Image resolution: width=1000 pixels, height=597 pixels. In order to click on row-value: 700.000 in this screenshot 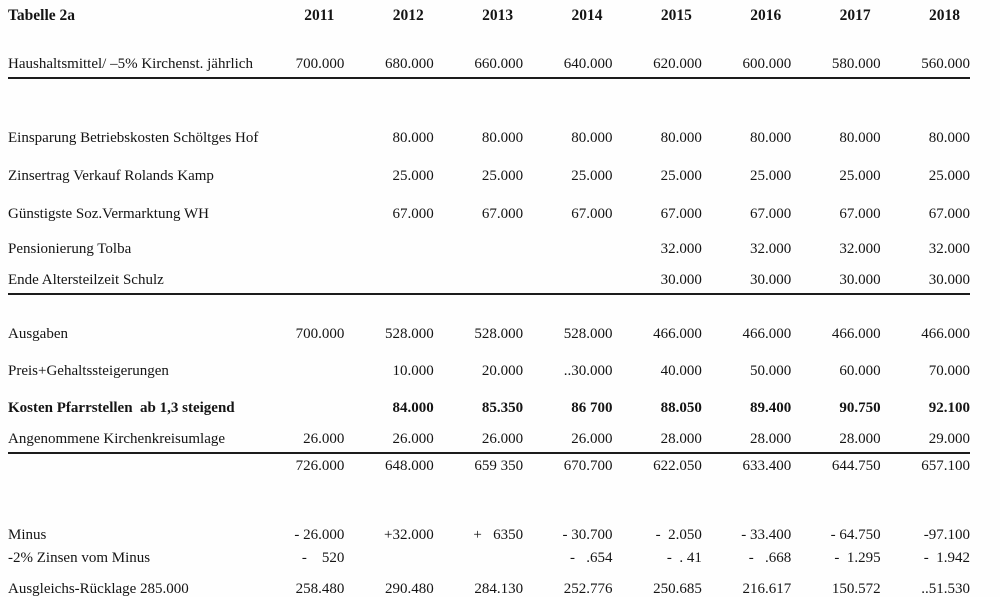, I will do `click(320, 64)`.